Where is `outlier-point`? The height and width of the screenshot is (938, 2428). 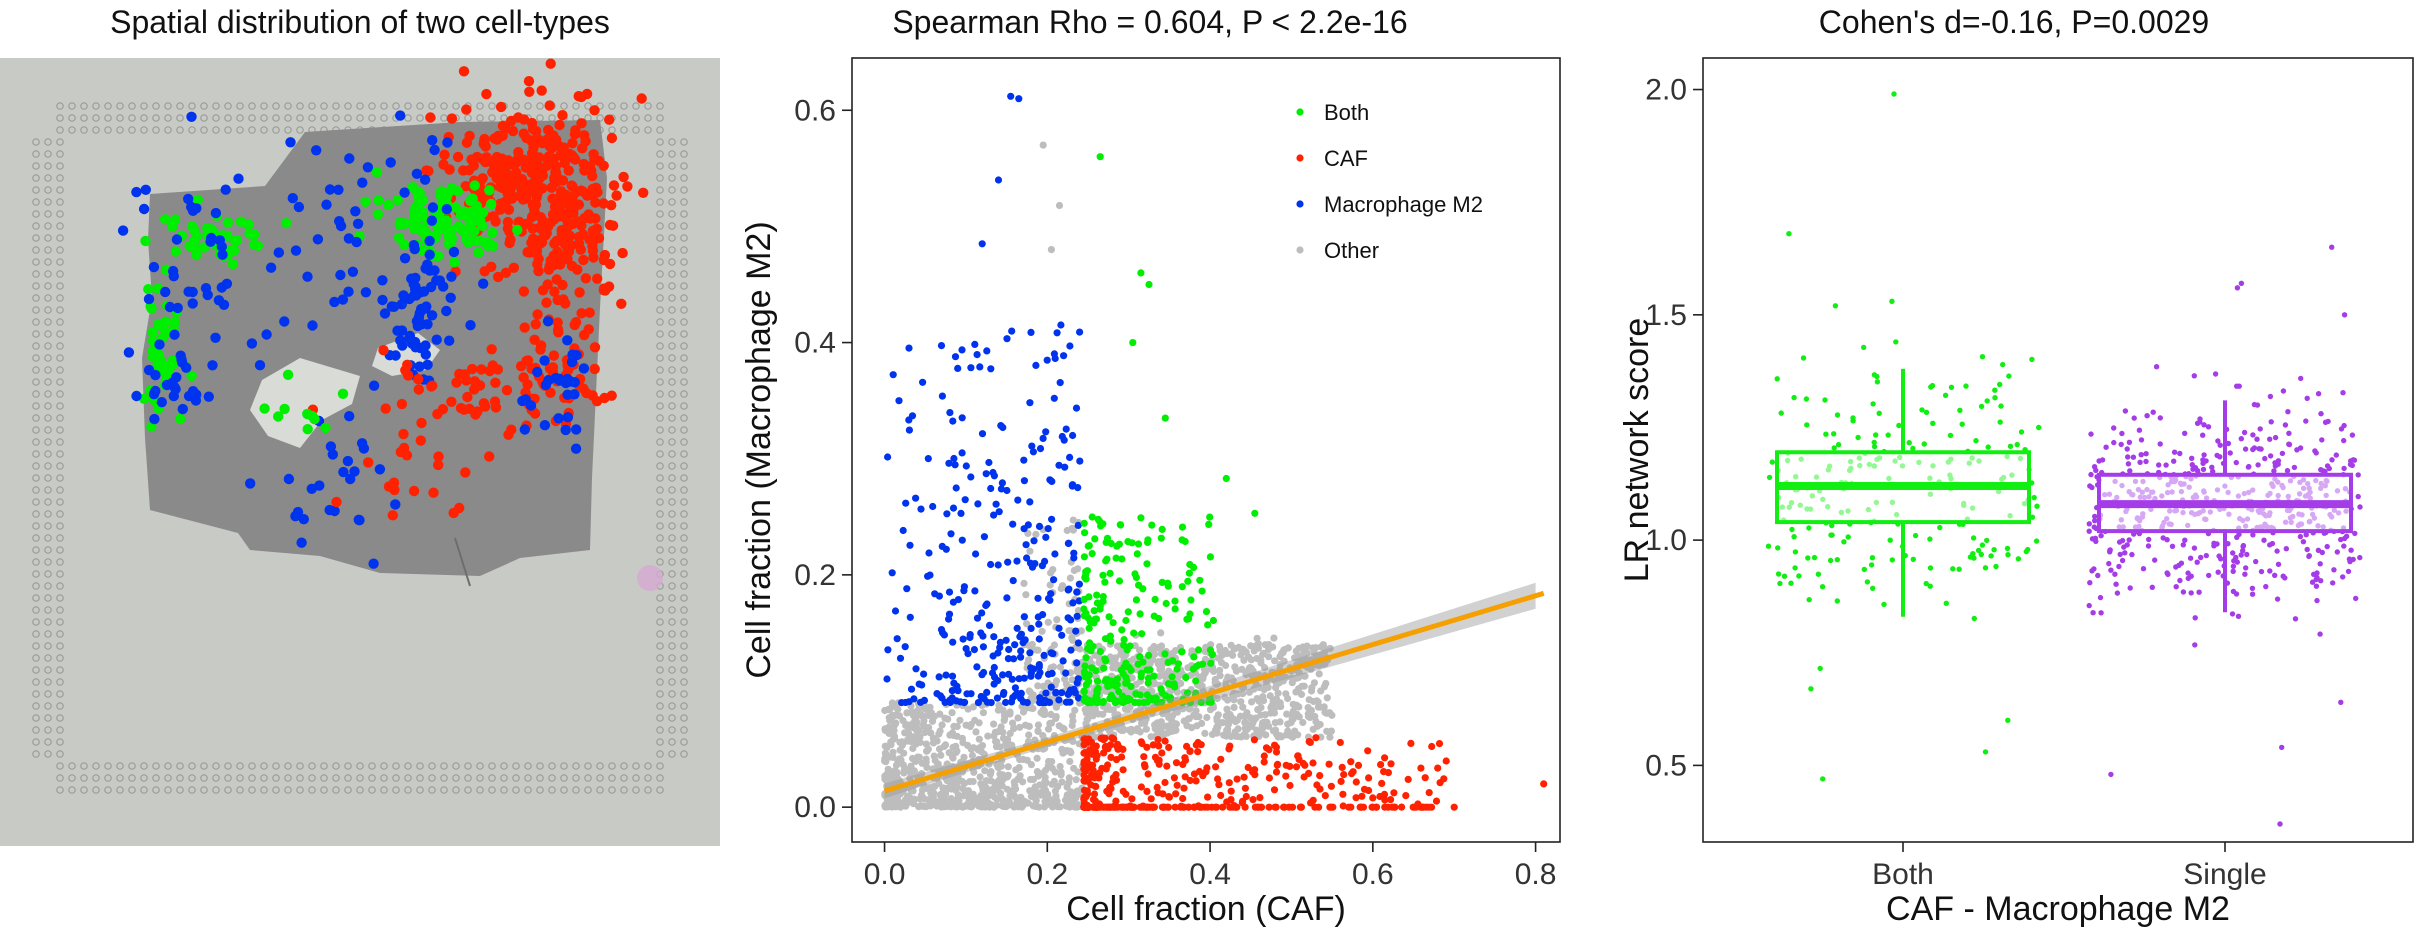 outlier-point is located at coordinates (2241, 283).